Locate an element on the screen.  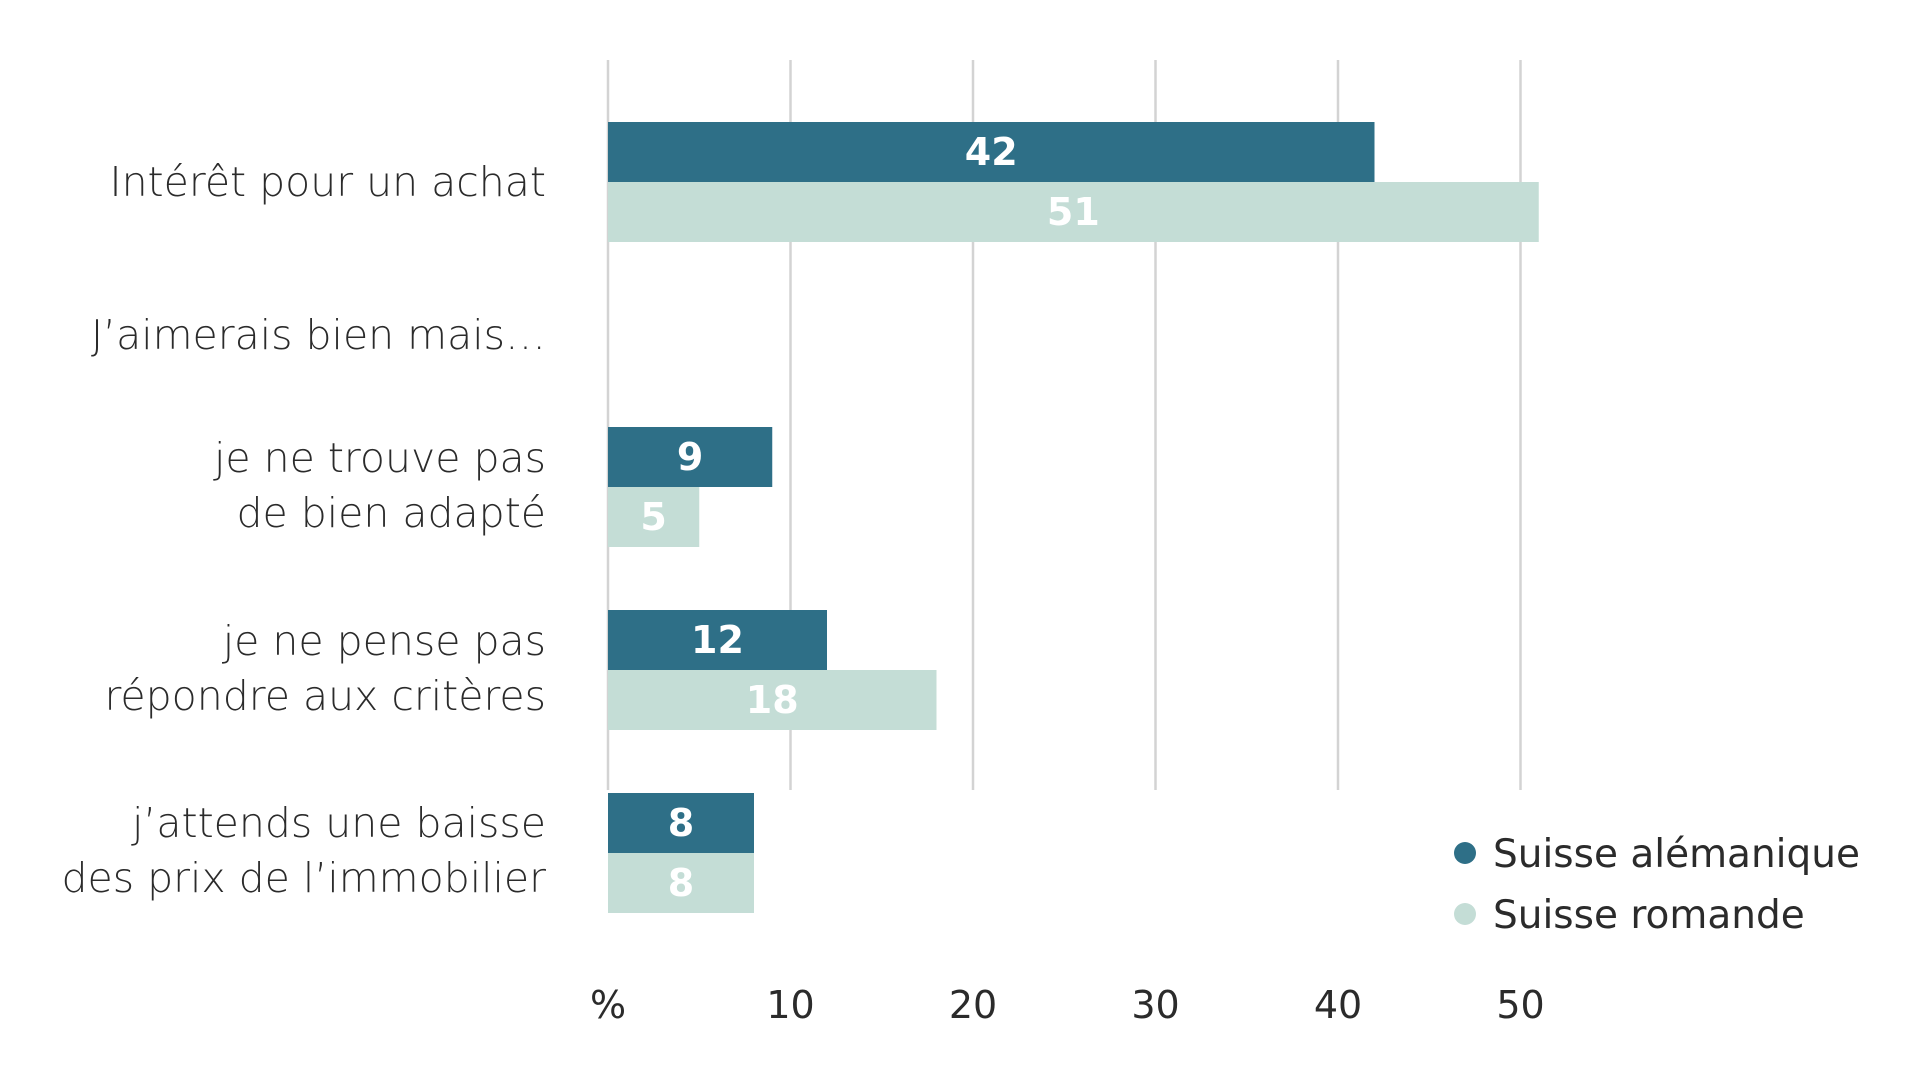
x-tick-label: 40 is located at coordinates (1338, 1005).